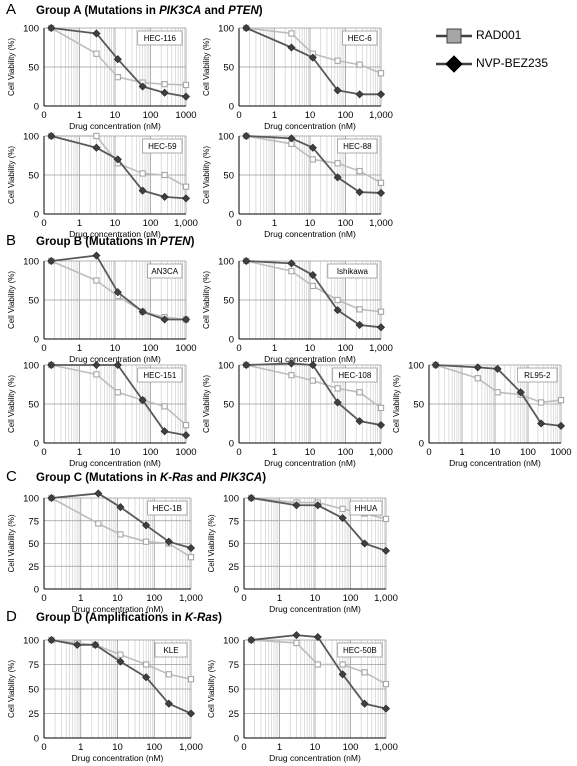 The height and width of the screenshot is (766, 577). Describe the element at coordinates (11, 616) in the screenshot. I see `section-letter-d: D` at that location.